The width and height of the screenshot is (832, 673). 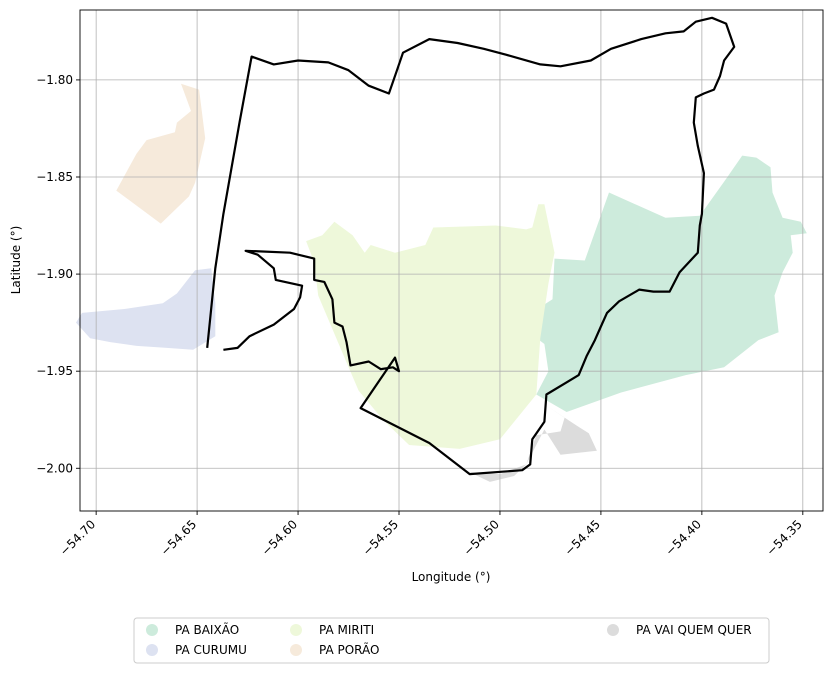 What do you see at coordinates (430, 326) in the screenshot?
I see `region-pa-miriti` at bounding box center [430, 326].